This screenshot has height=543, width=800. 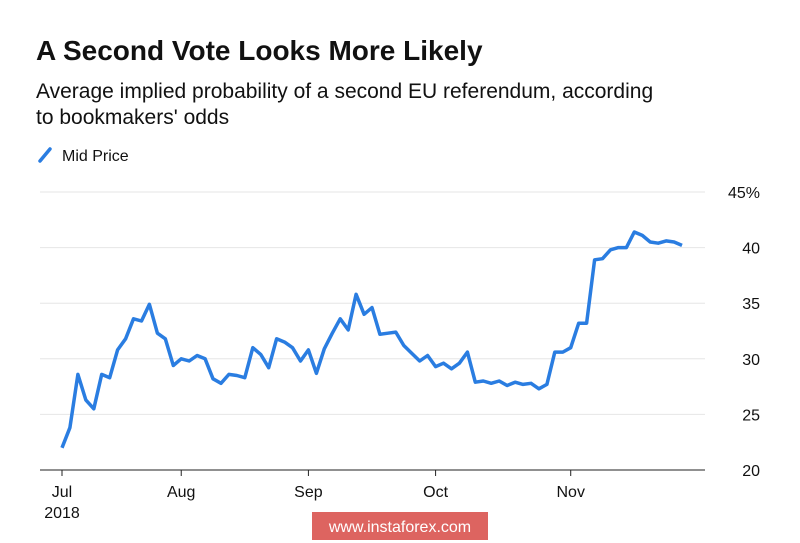 I want to click on y-tick-label: 25, so click(x=751, y=415).